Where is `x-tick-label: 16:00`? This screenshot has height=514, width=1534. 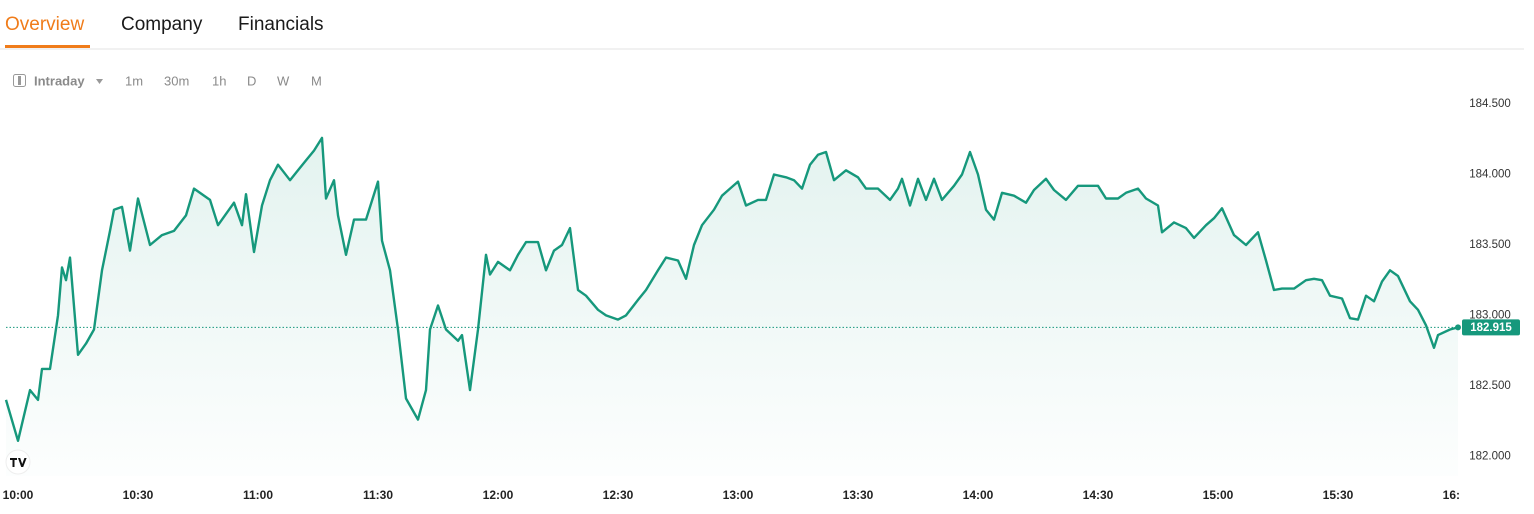 x-tick-label: 16:00 is located at coordinates (1458, 495).